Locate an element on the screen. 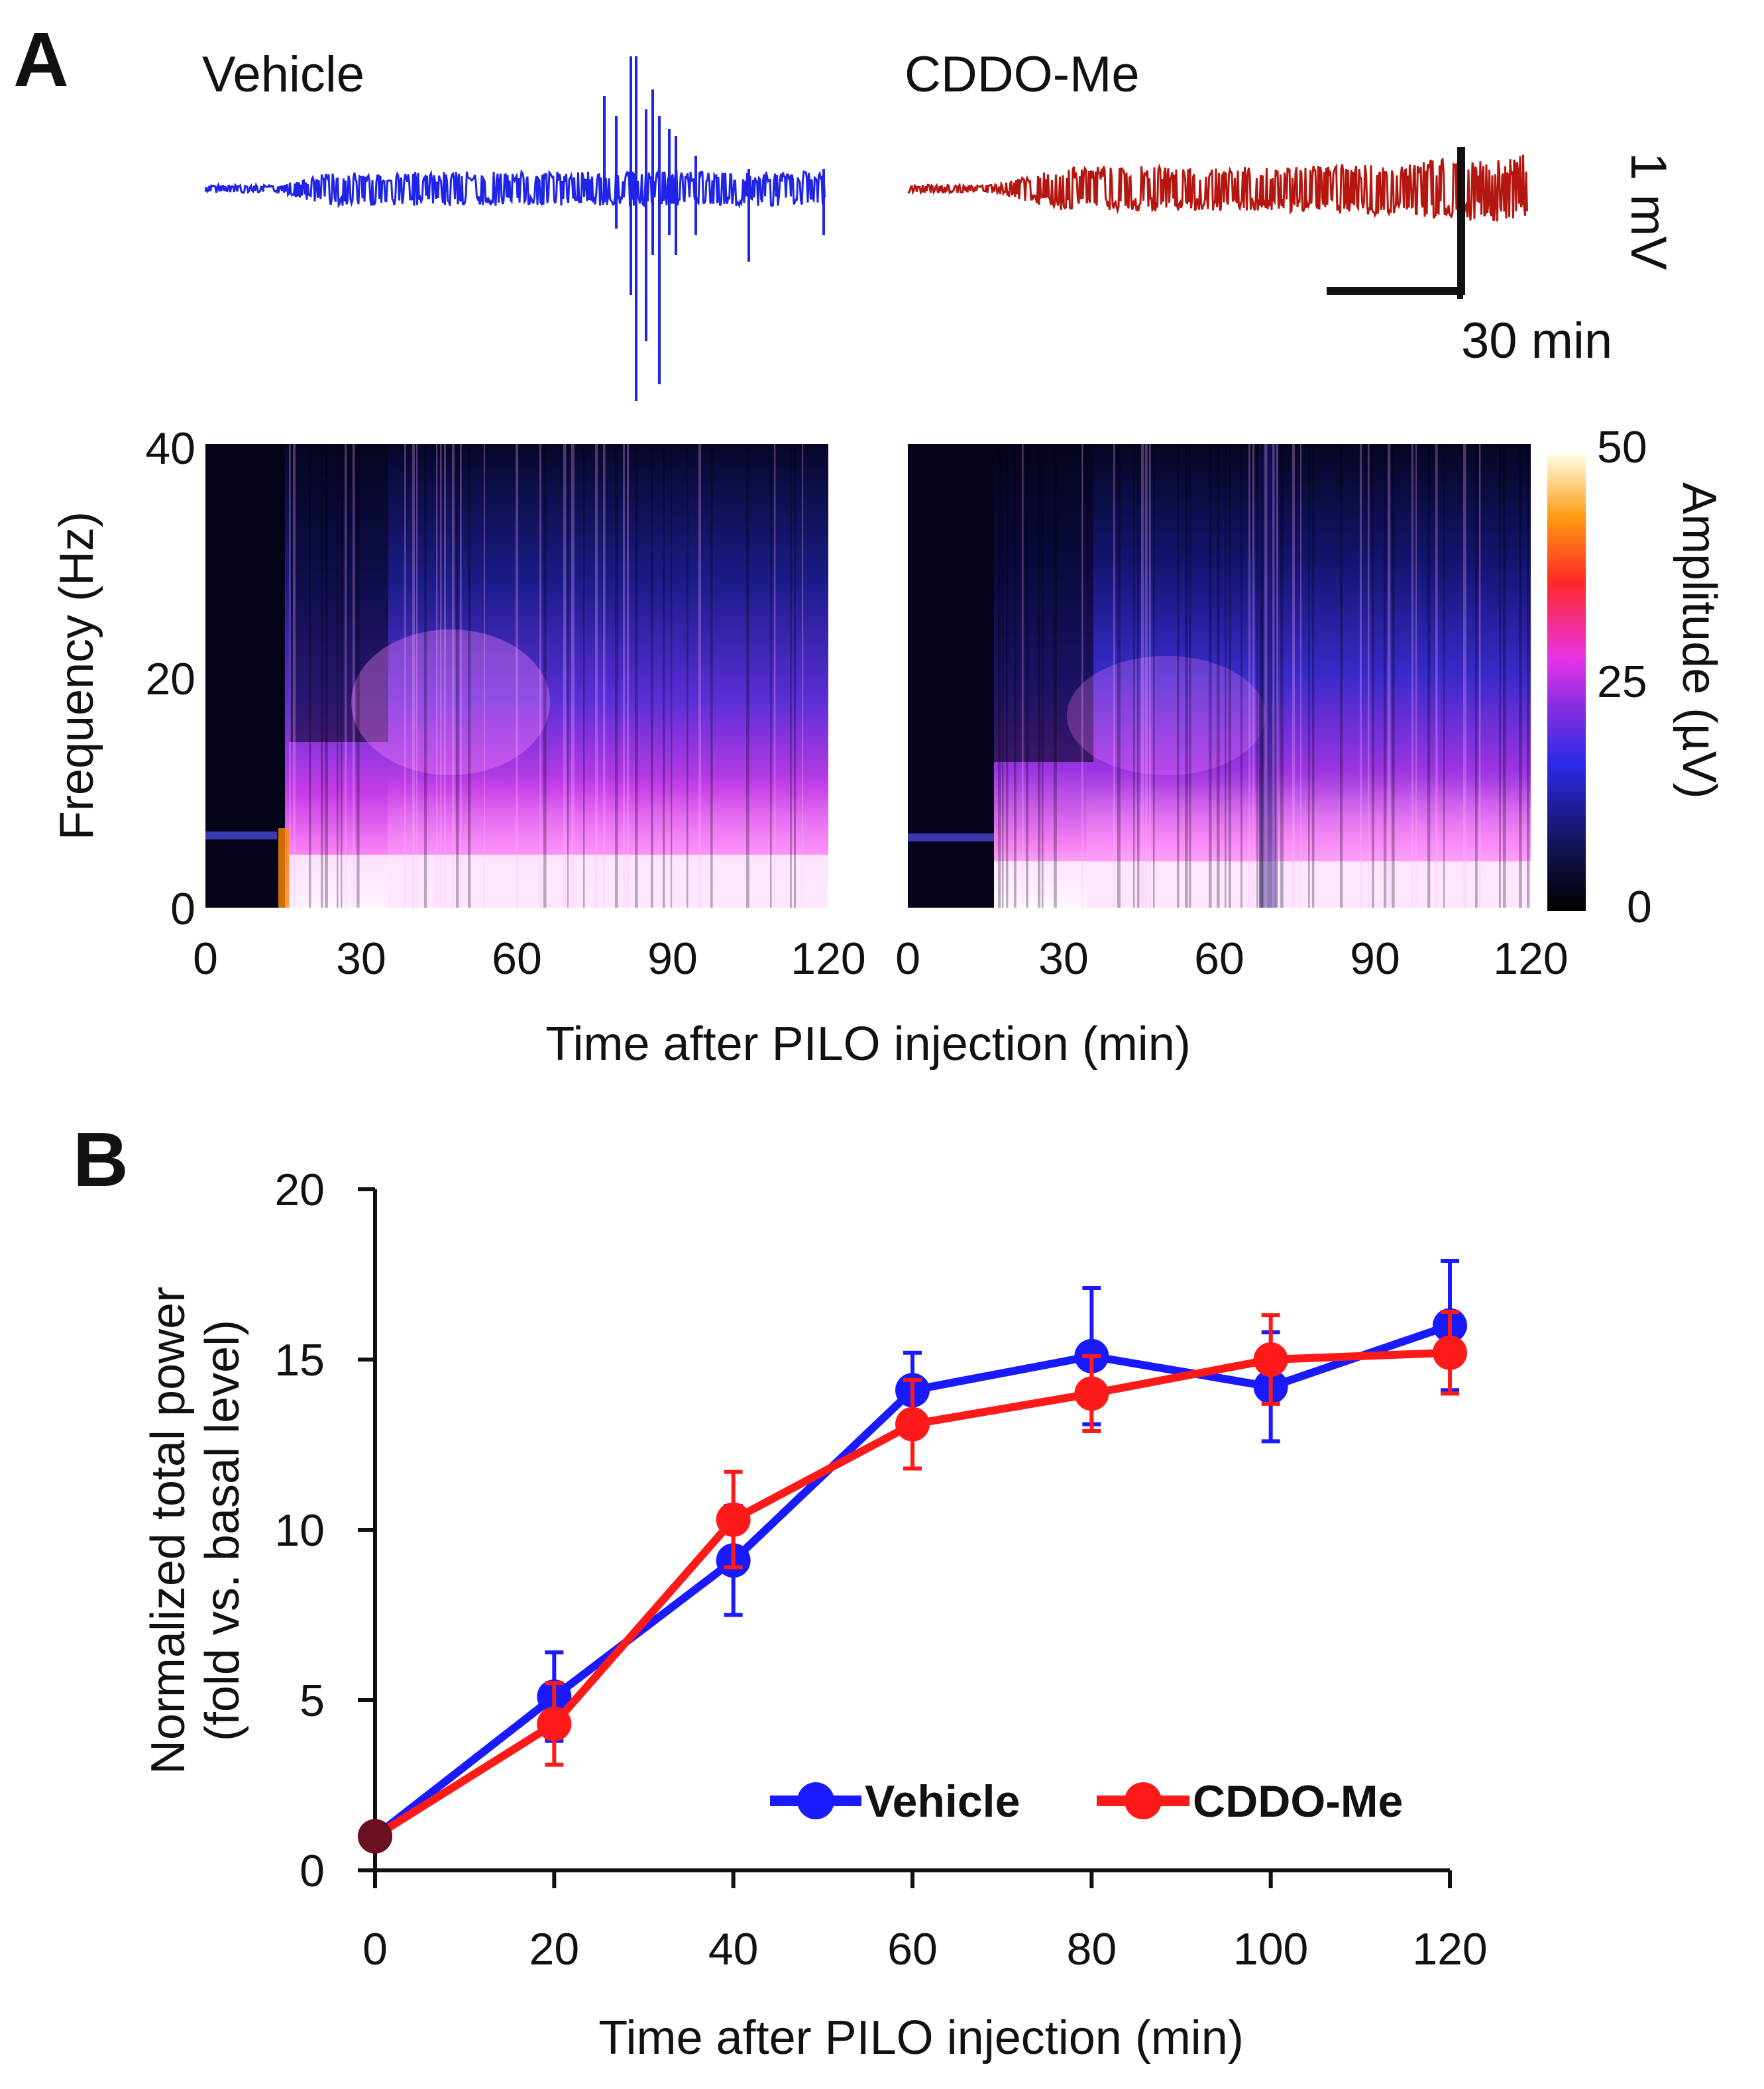 The width and height of the screenshot is (1764, 2089). colorbar-tick-50: 50 is located at coordinates (1622, 447).